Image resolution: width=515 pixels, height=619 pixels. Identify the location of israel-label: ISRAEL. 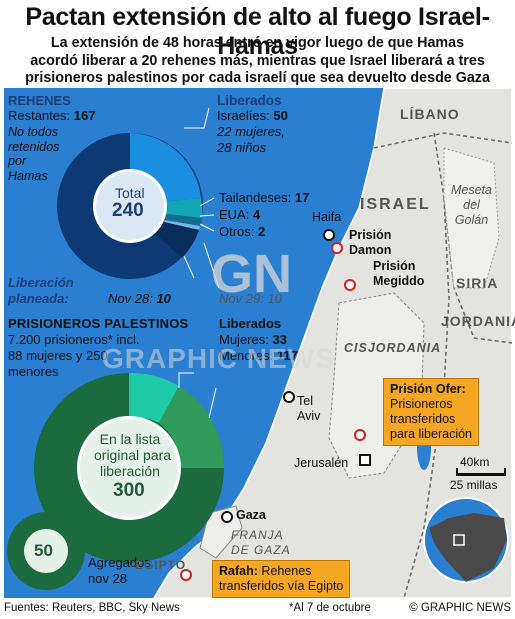
(395, 204).